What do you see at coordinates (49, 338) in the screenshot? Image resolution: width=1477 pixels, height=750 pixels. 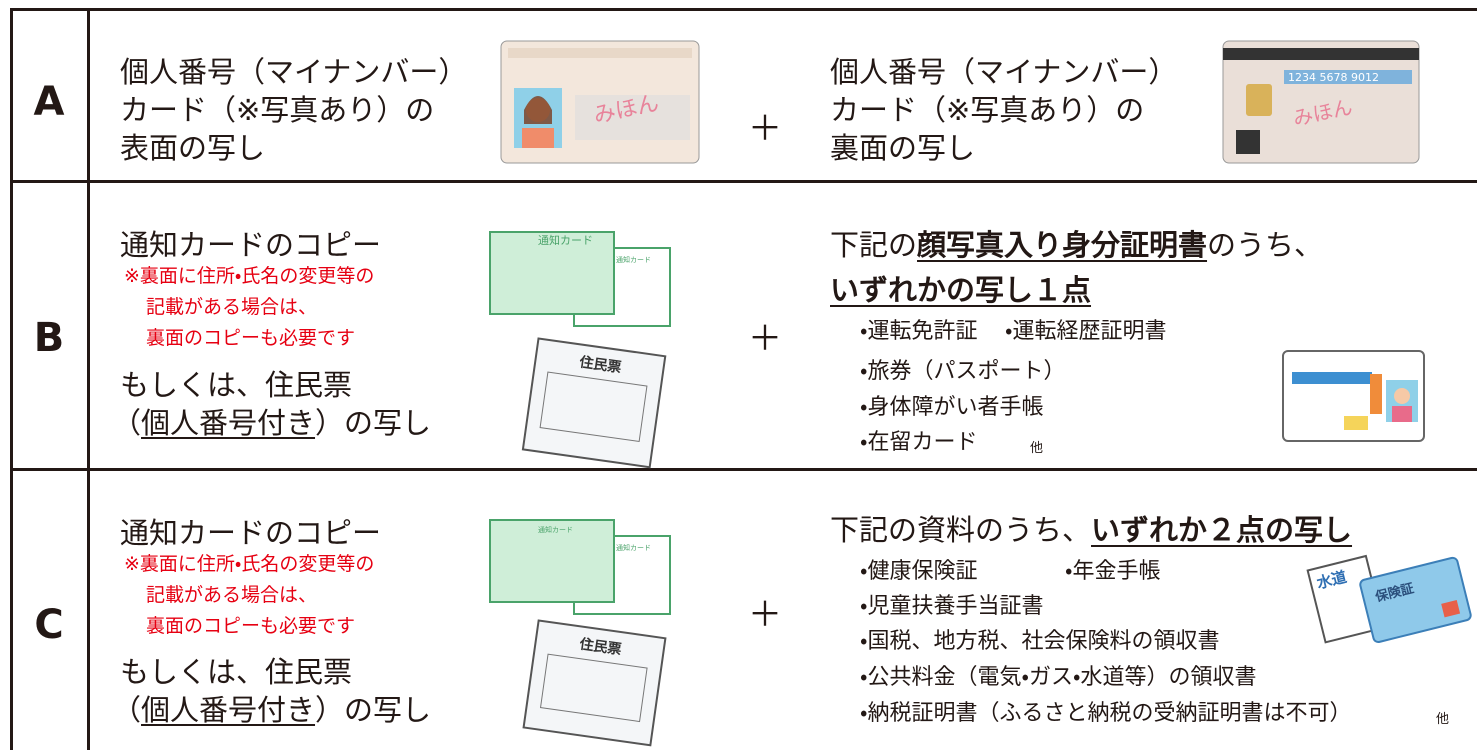 I see `row-label: B` at bounding box center [49, 338].